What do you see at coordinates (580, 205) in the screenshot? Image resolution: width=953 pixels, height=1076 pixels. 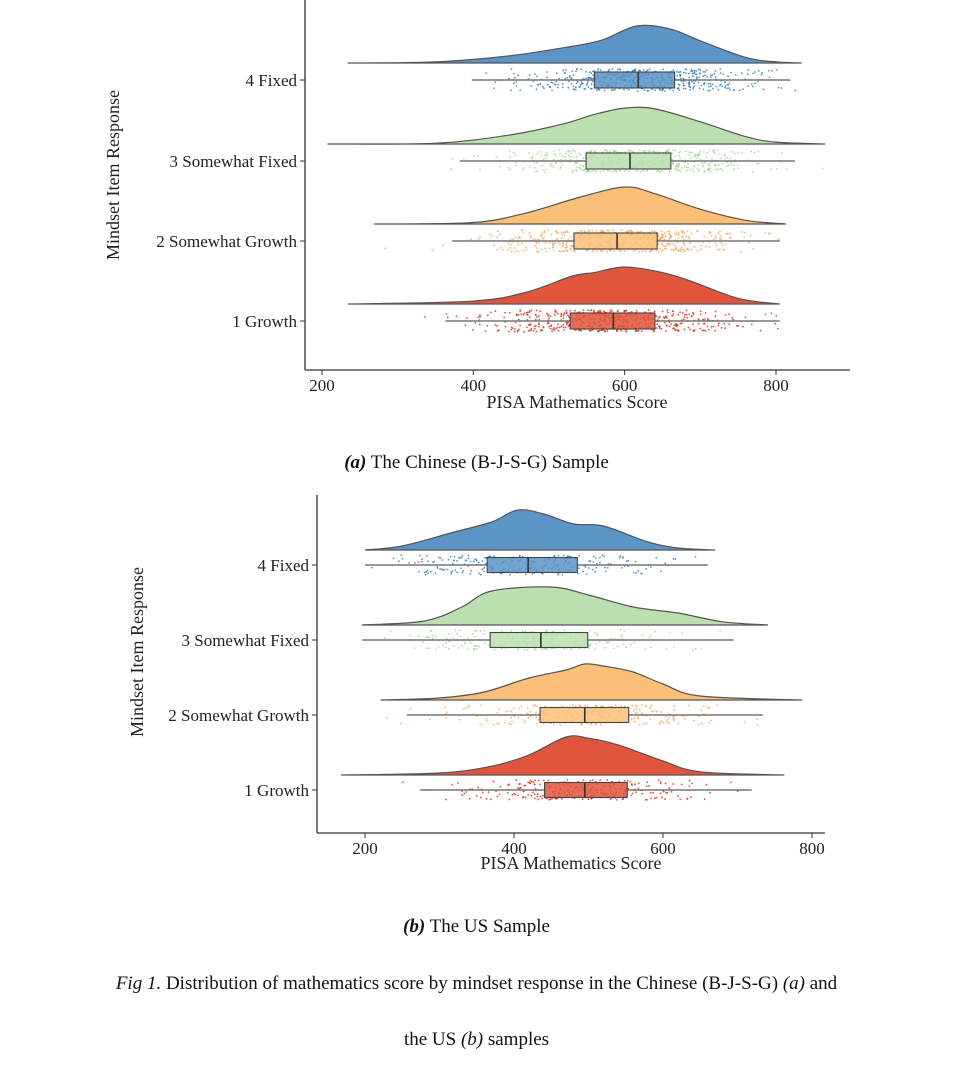 I see `density-cloud` at bounding box center [580, 205].